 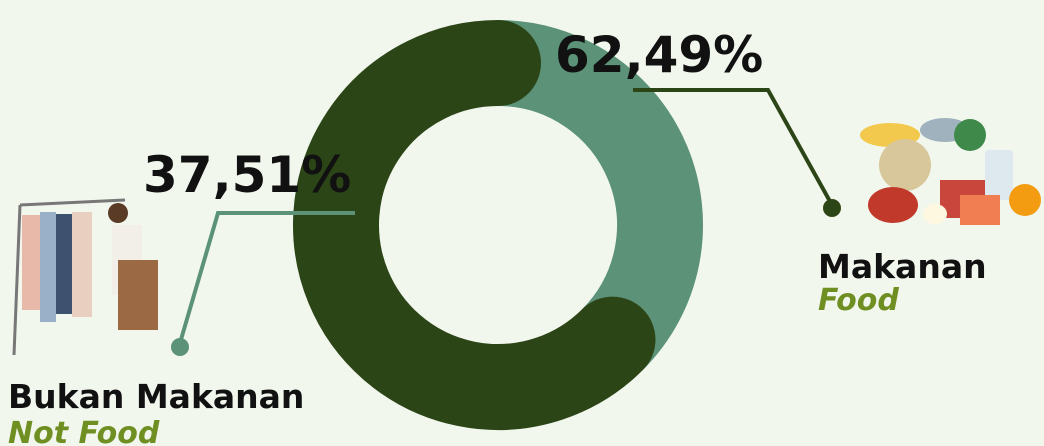 What do you see at coordinates (247, 175) in the screenshot?
I see `value-label: 37,51%` at bounding box center [247, 175].